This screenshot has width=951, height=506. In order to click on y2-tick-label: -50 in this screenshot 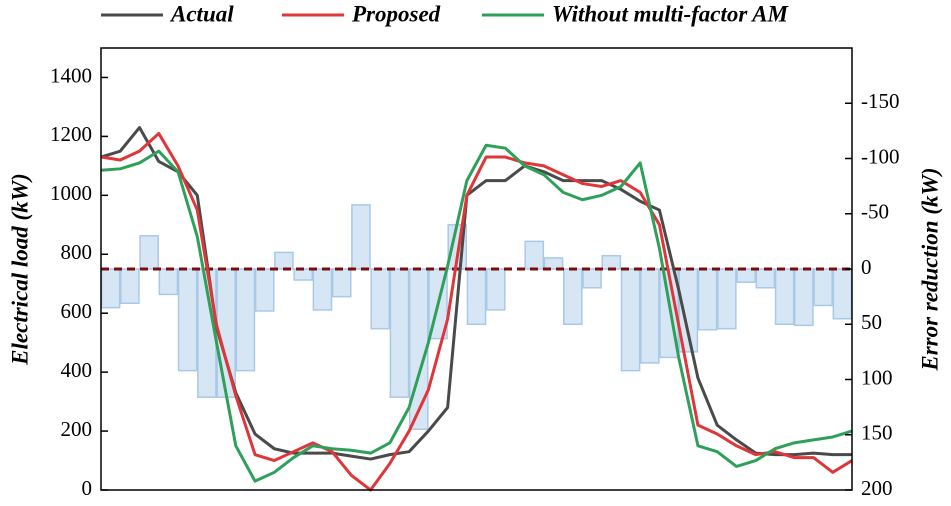, I will do `click(875, 212)`.